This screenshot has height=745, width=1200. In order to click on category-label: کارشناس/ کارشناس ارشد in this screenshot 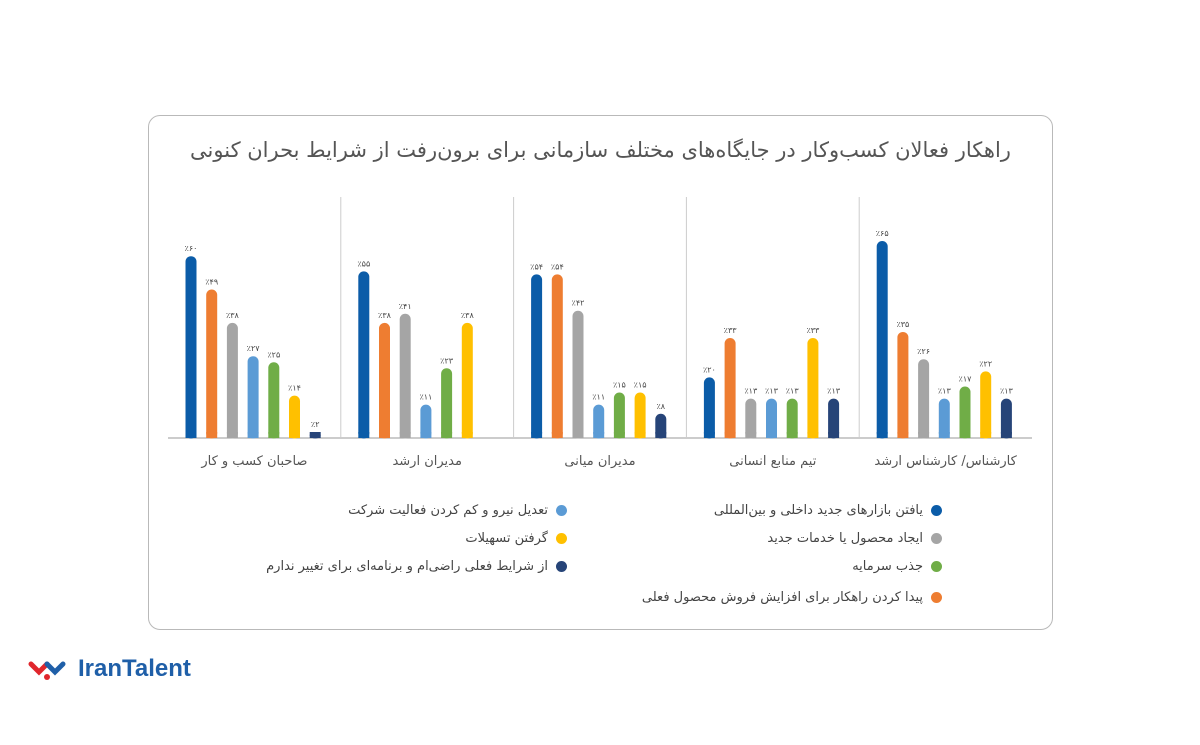, I will do `click(945, 461)`.